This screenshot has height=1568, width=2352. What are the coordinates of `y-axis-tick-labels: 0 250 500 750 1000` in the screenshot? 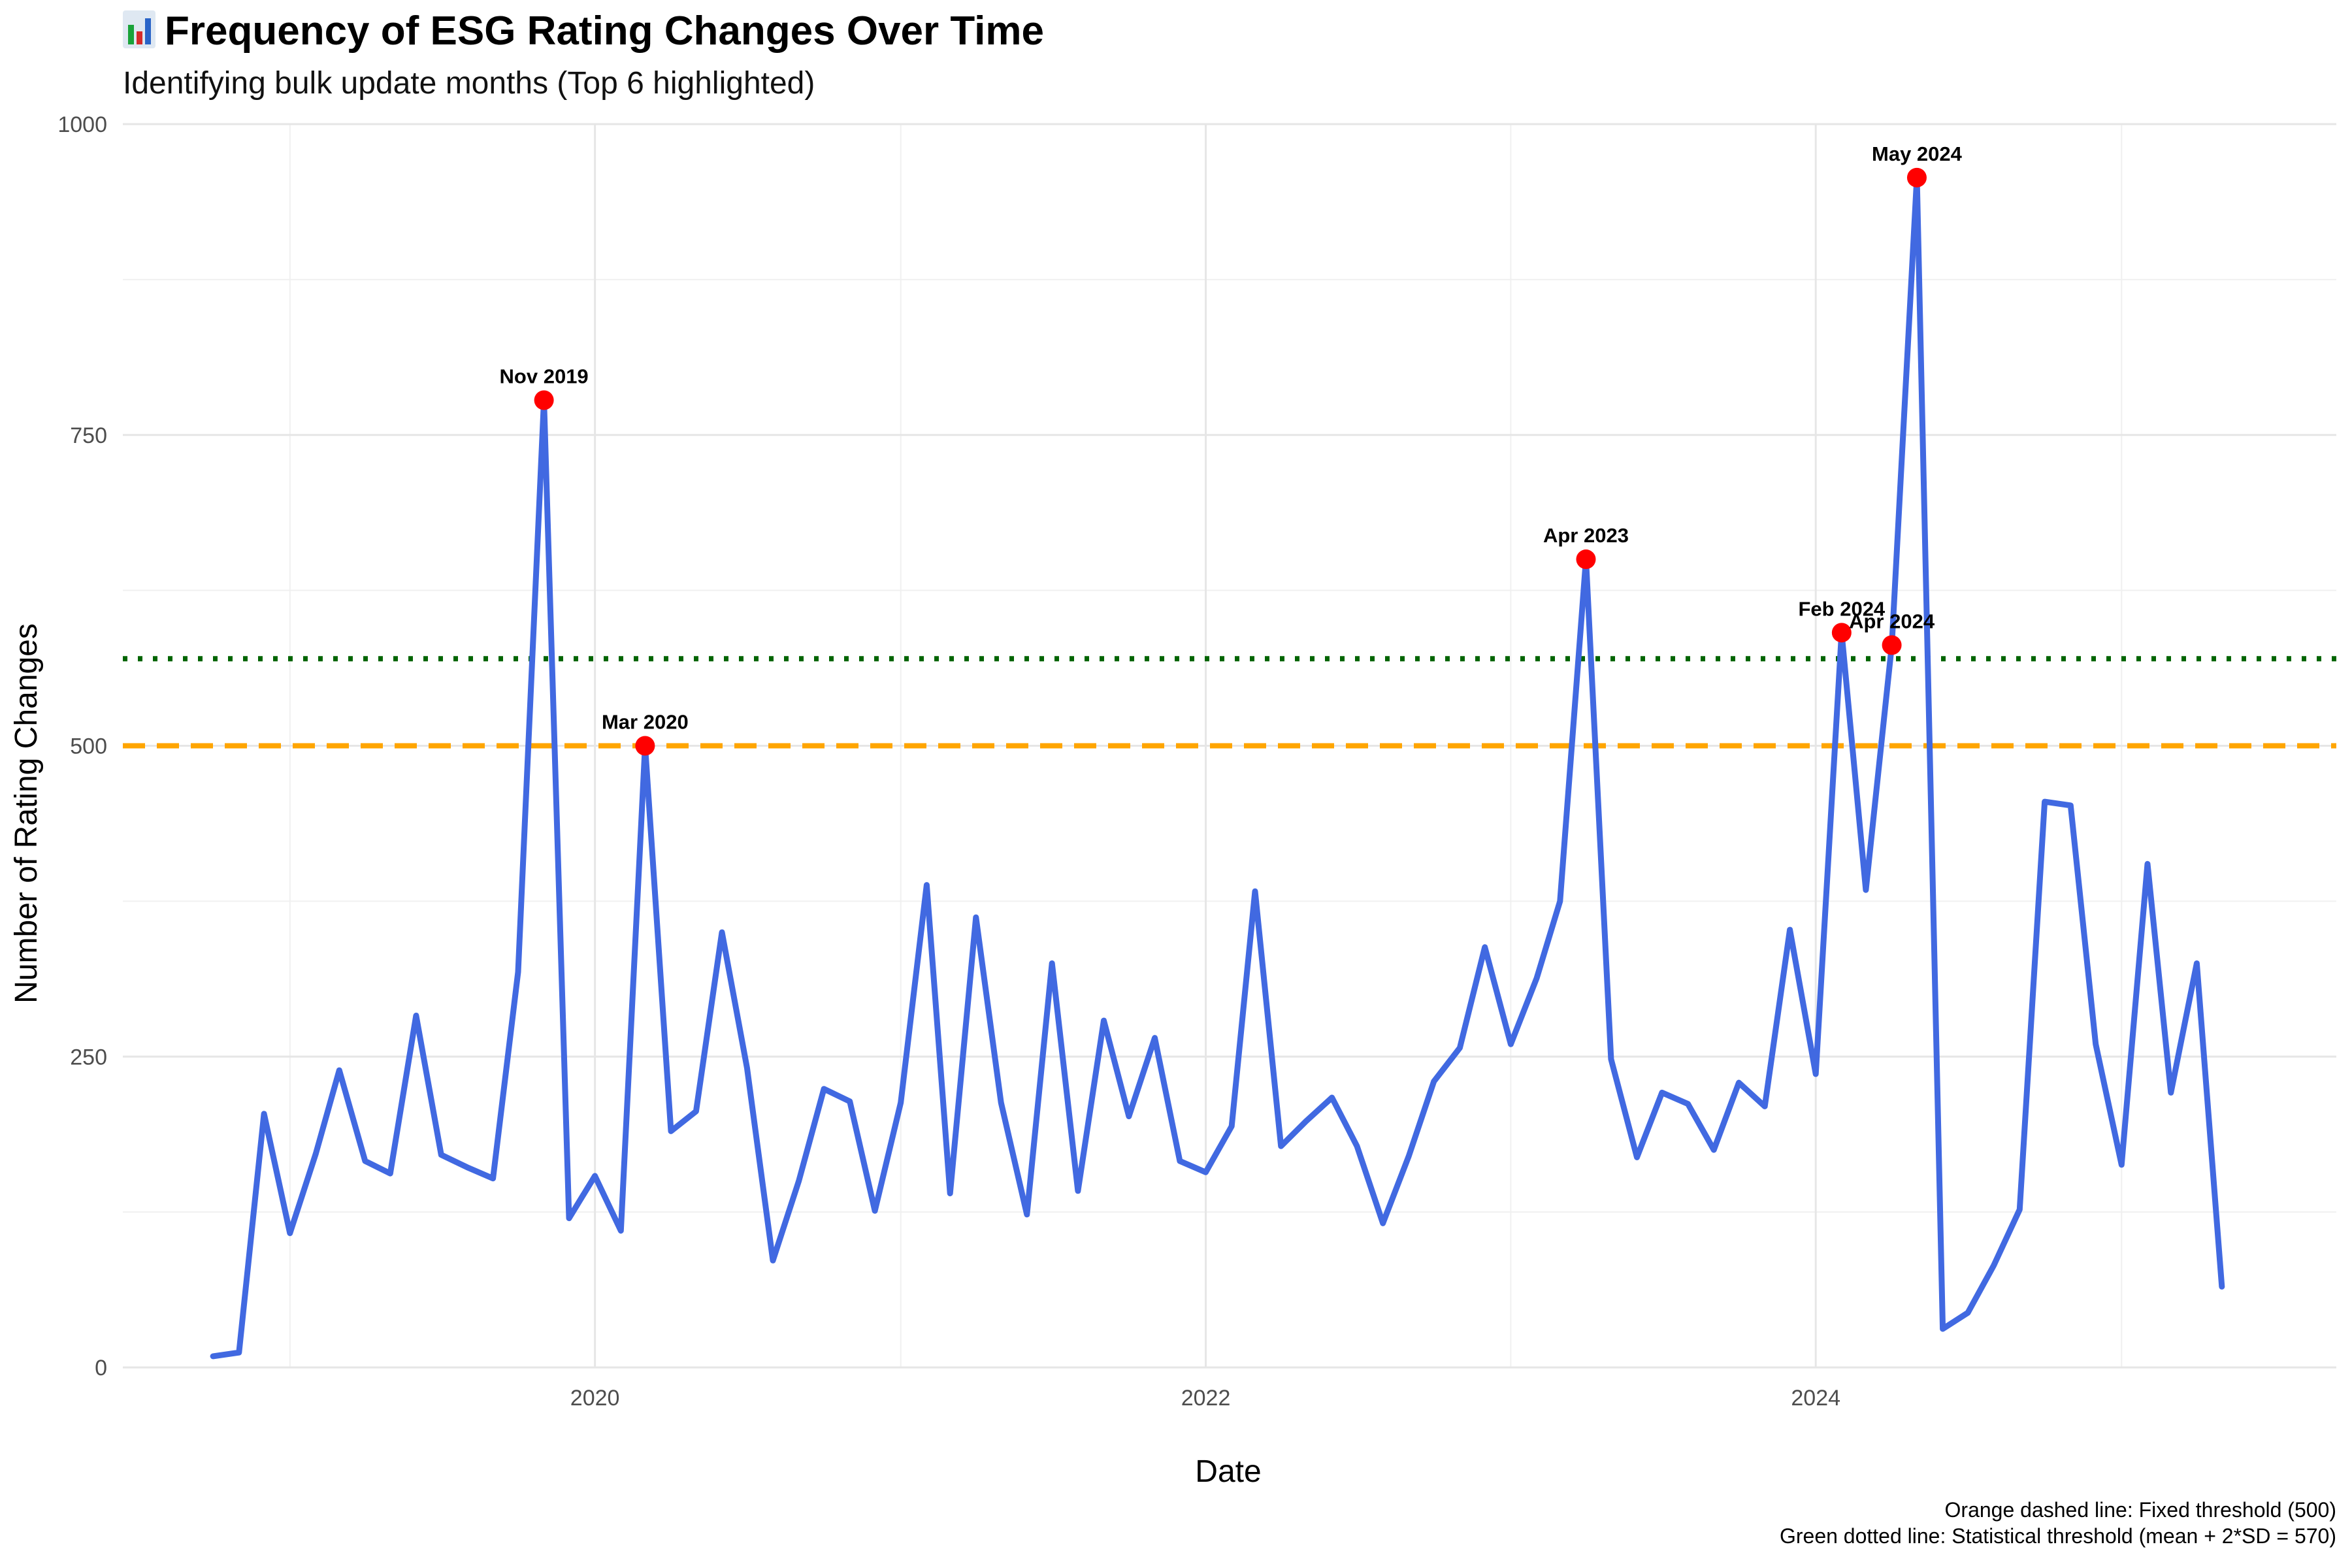 It's located at (82, 746).